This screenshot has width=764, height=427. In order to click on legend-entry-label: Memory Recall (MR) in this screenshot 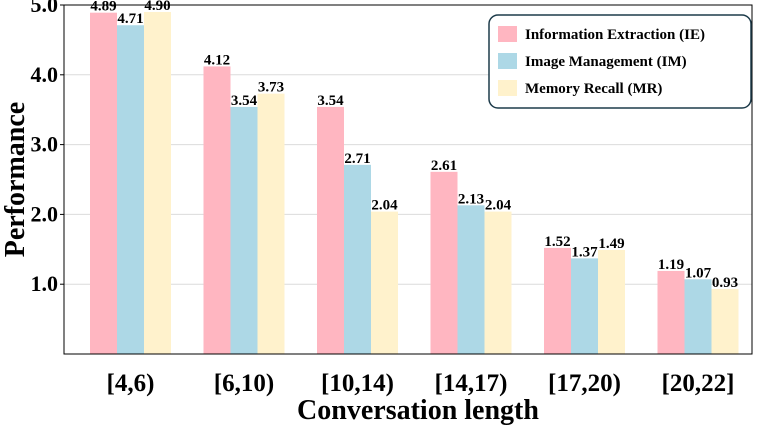, I will do `click(593, 89)`.